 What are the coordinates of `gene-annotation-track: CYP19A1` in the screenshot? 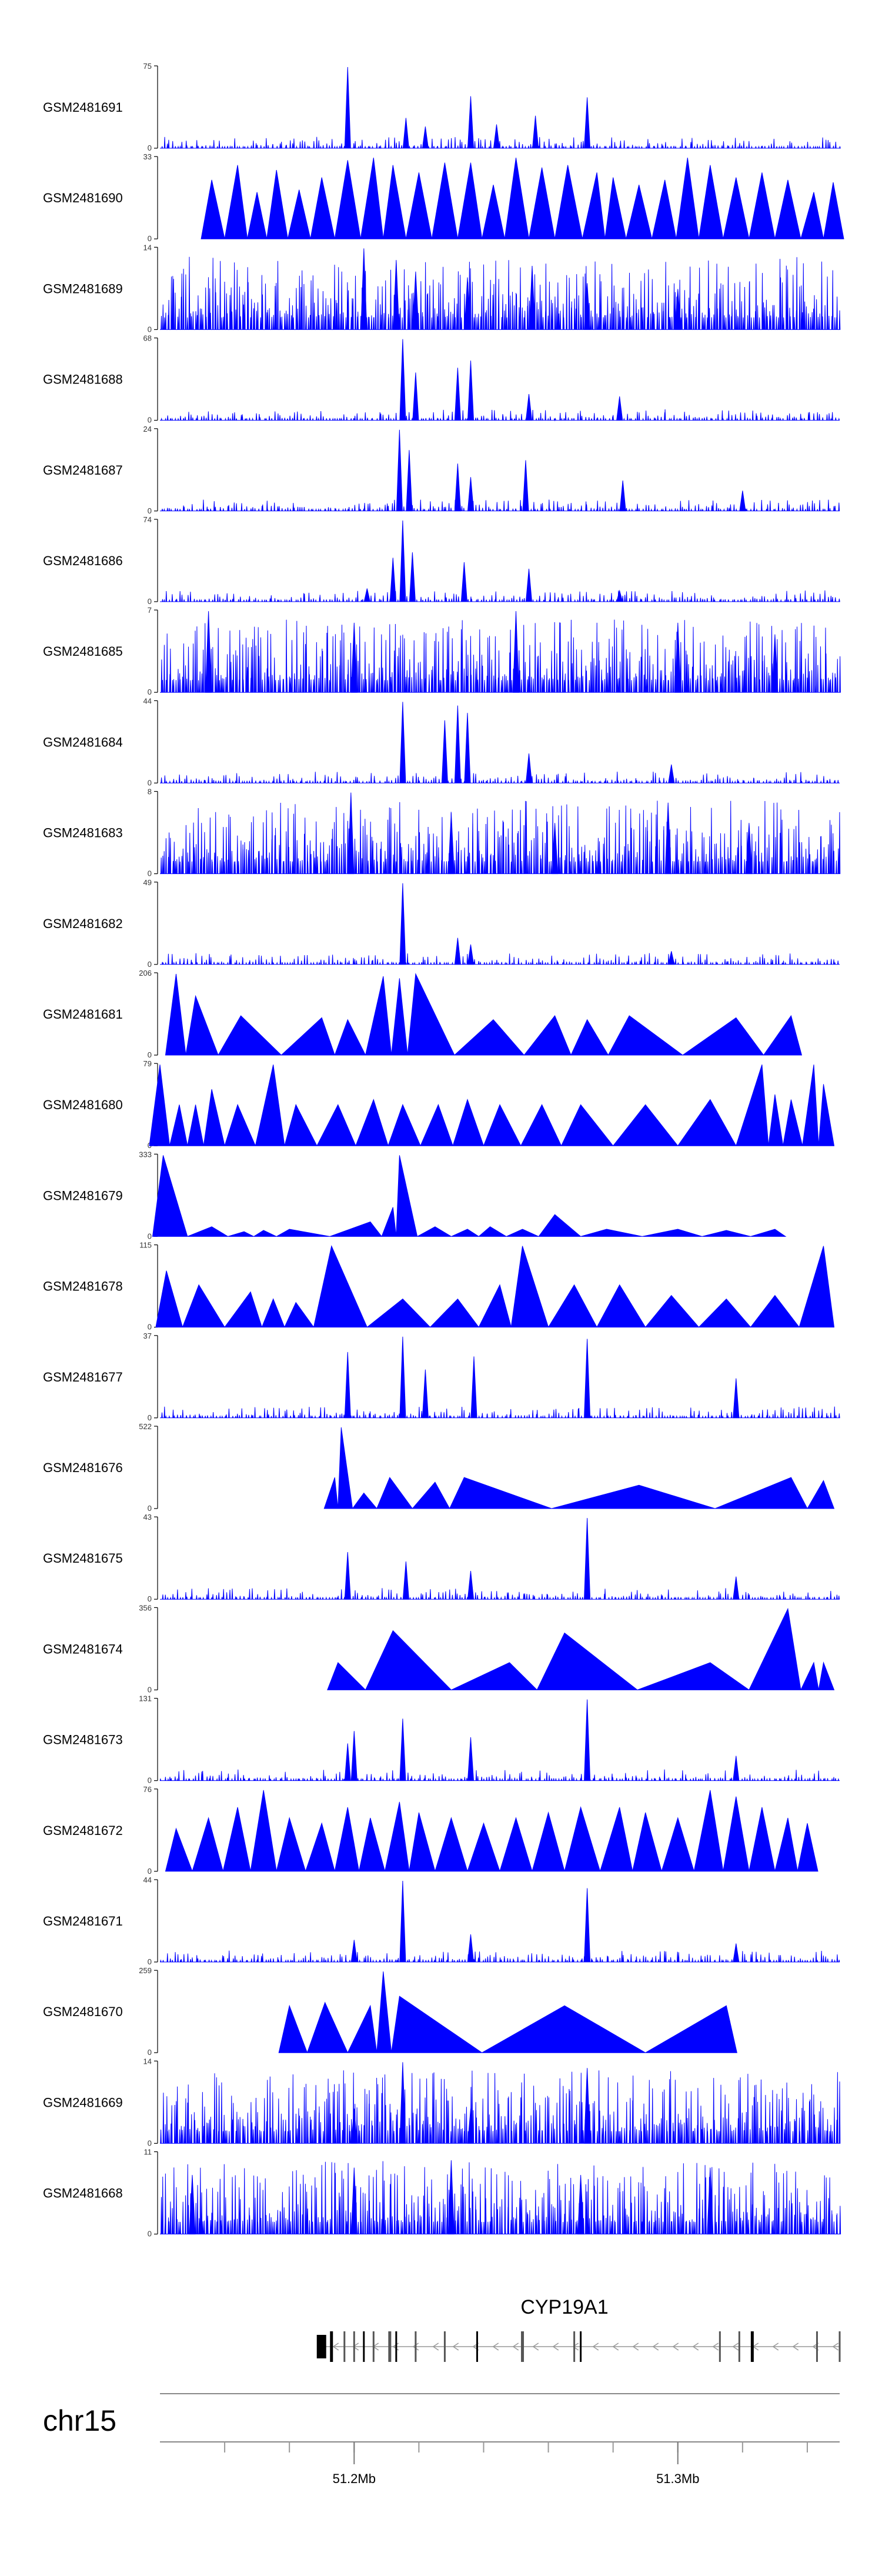 It's located at (578, 2329).